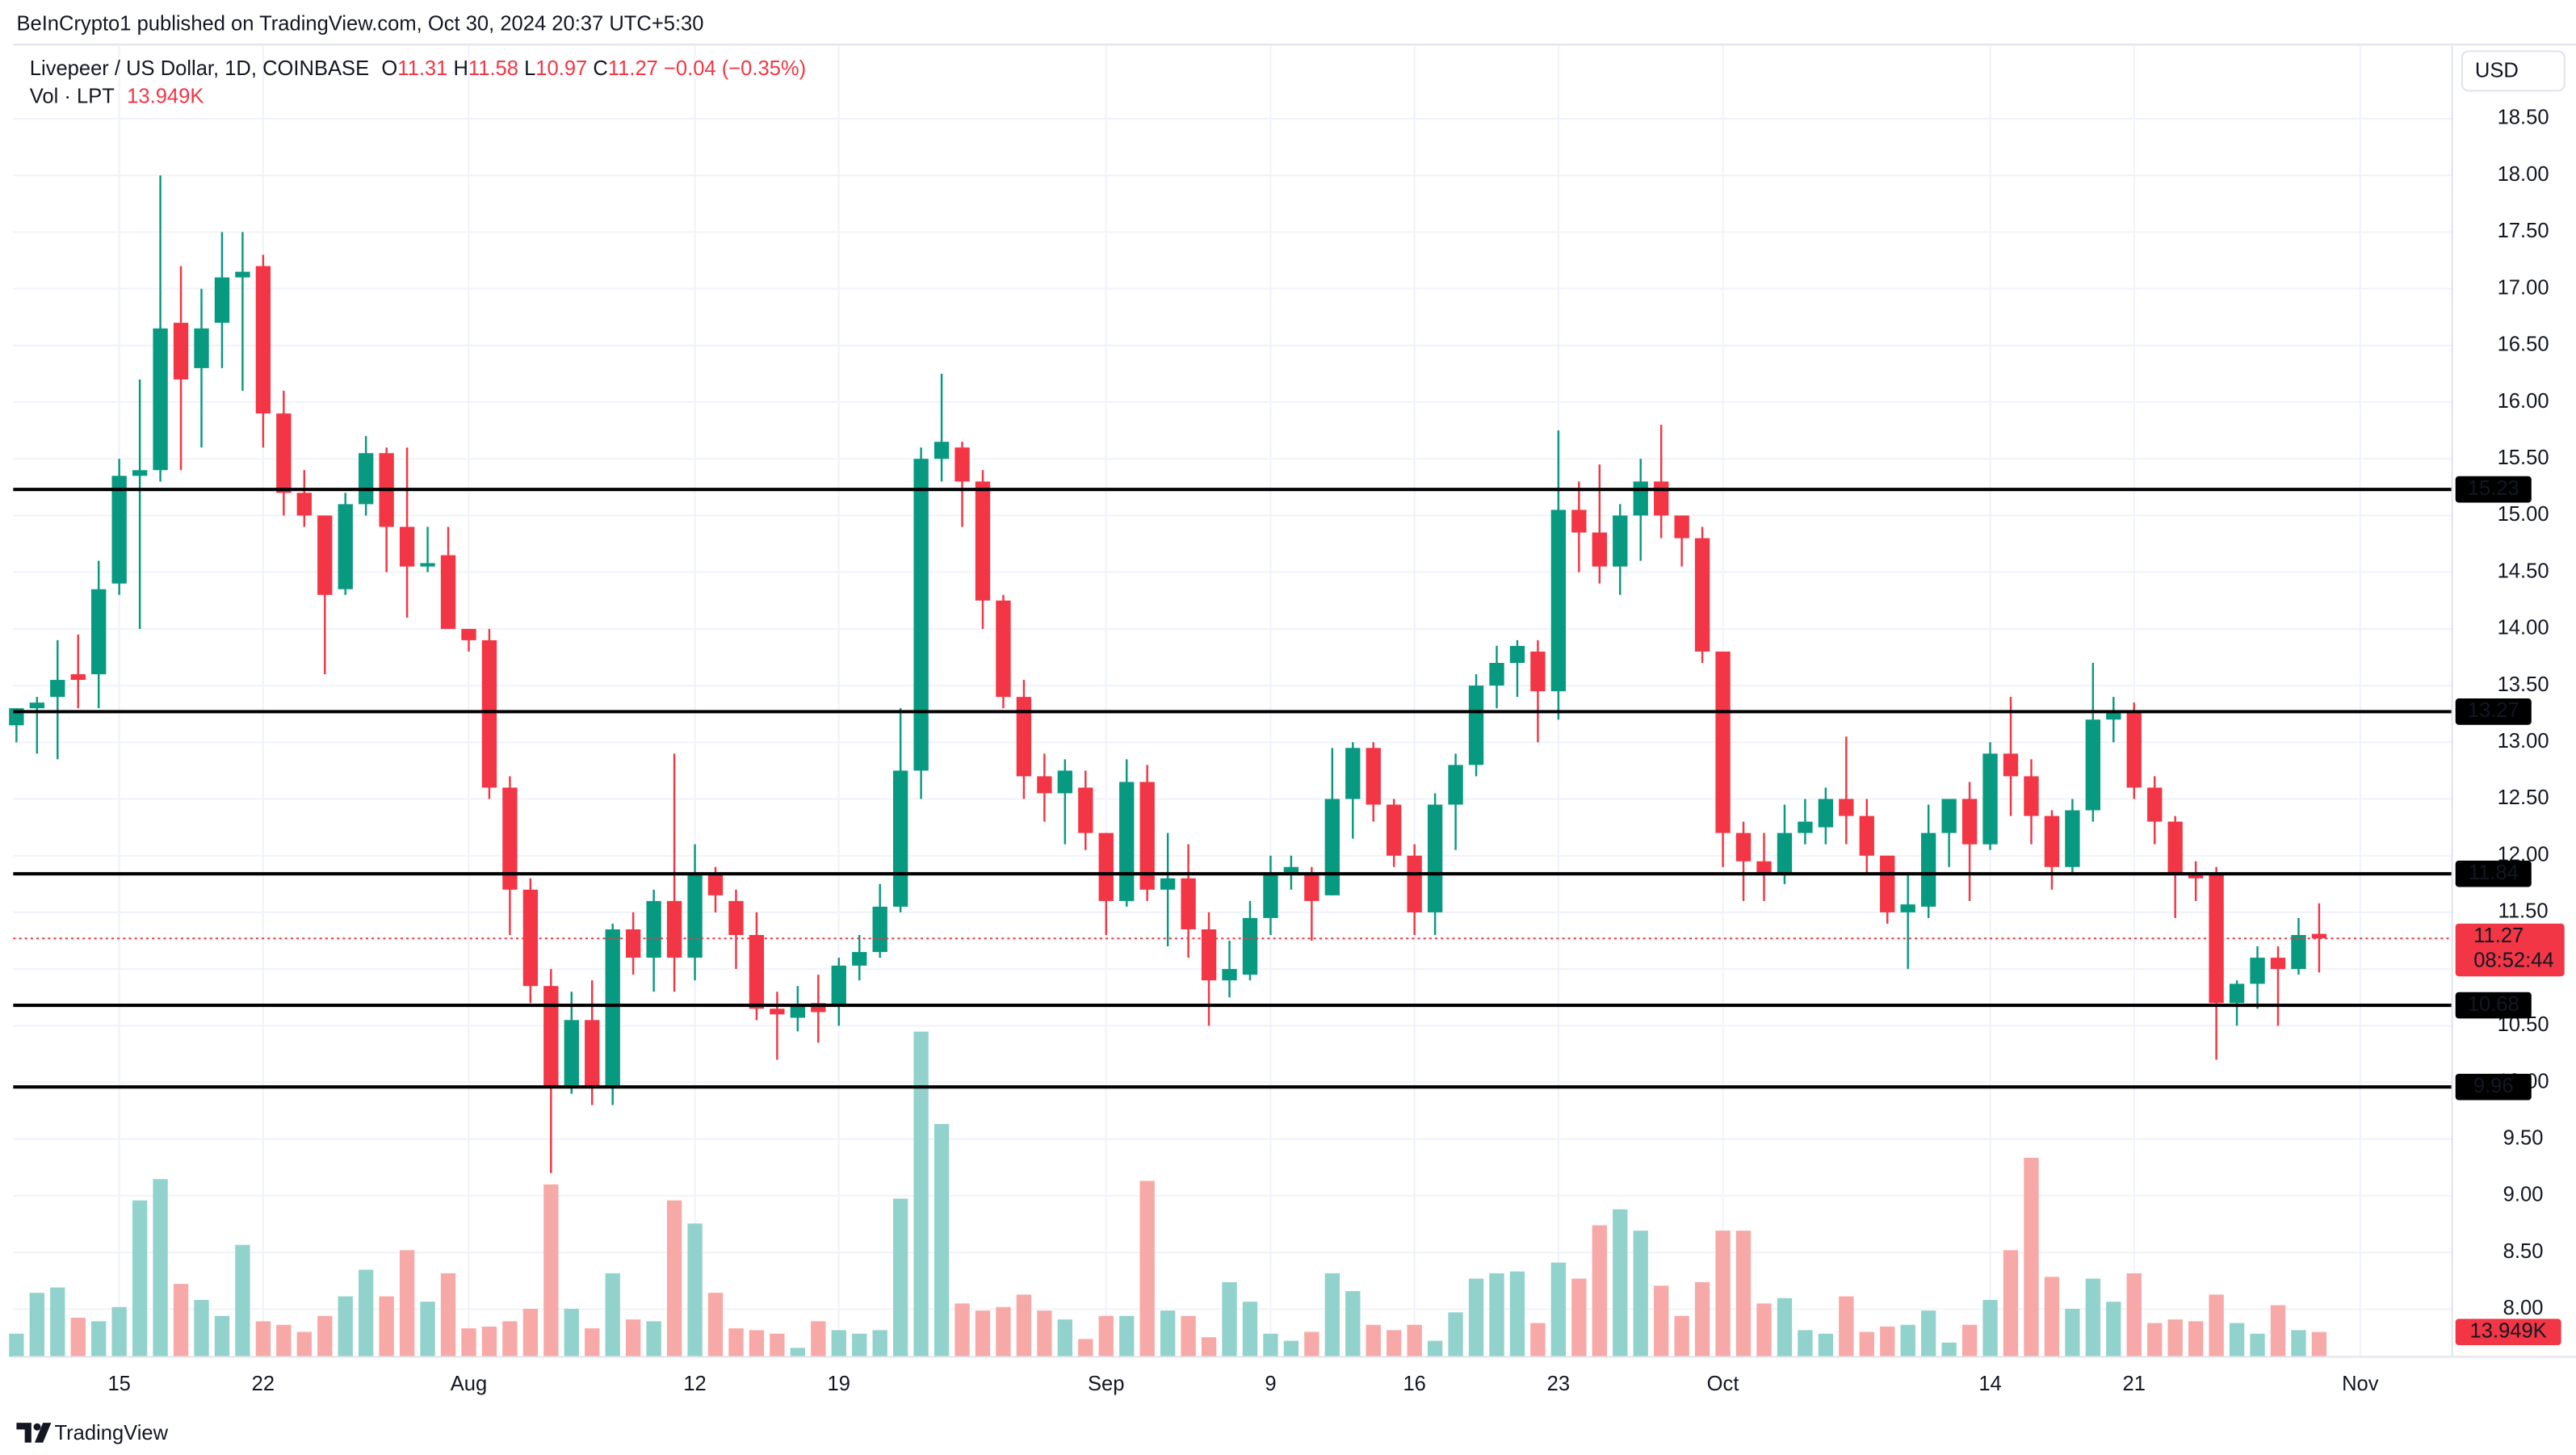  What do you see at coordinates (199, 68) in the screenshot?
I see `symbol-title: Livepeer / US Dollar, 1D, COINBASE` at bounding box center [199, 68].